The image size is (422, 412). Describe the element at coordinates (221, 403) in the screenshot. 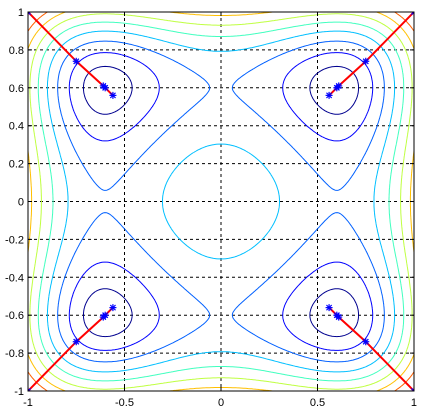

I see `x-tick-label: 0` at that location.